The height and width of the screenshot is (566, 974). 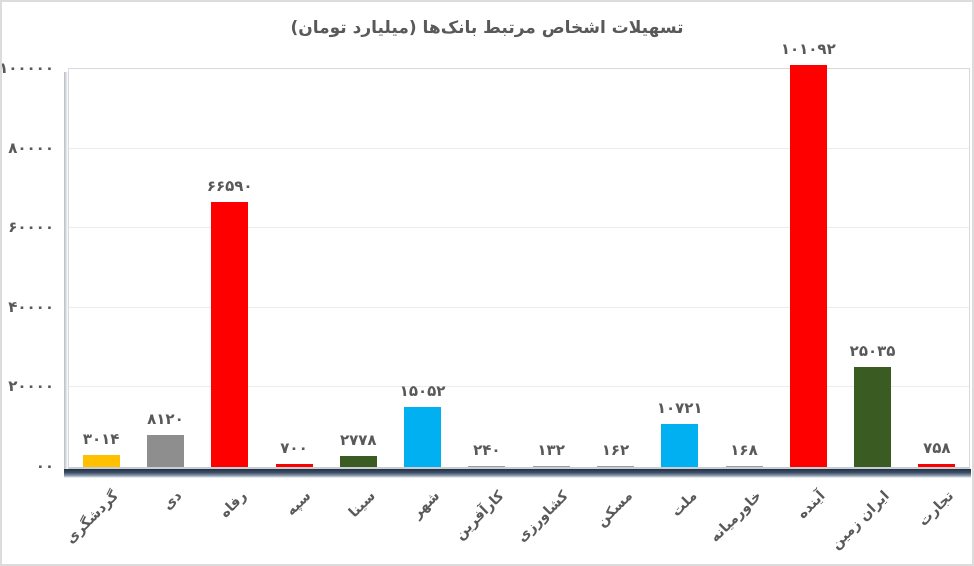 I want to click on x-axis-label: ایران زمین, so click(x=860, y=520).